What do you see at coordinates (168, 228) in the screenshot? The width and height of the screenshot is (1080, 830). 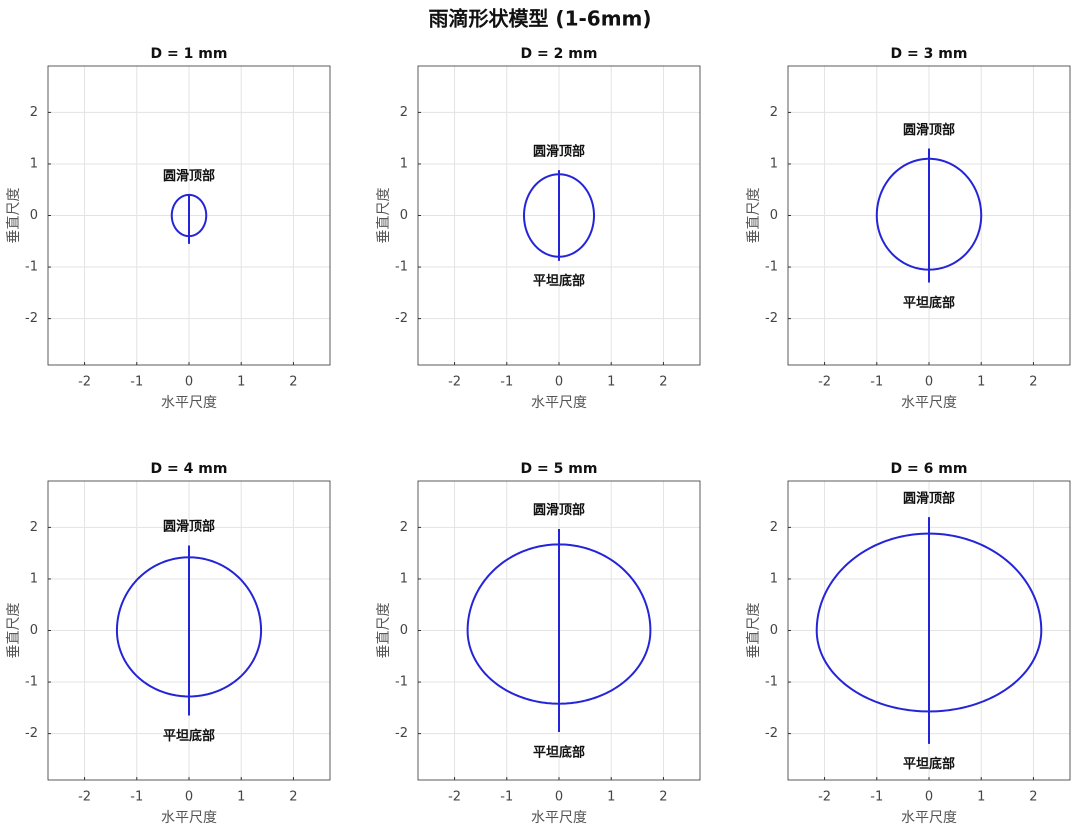 I see `subplot: -2 -1 0 1 2 -2 -1 0 1 2 圆滑顶部 D = 1 mm 水平尺度 垂直尺度` at bounding box center [168, 228].